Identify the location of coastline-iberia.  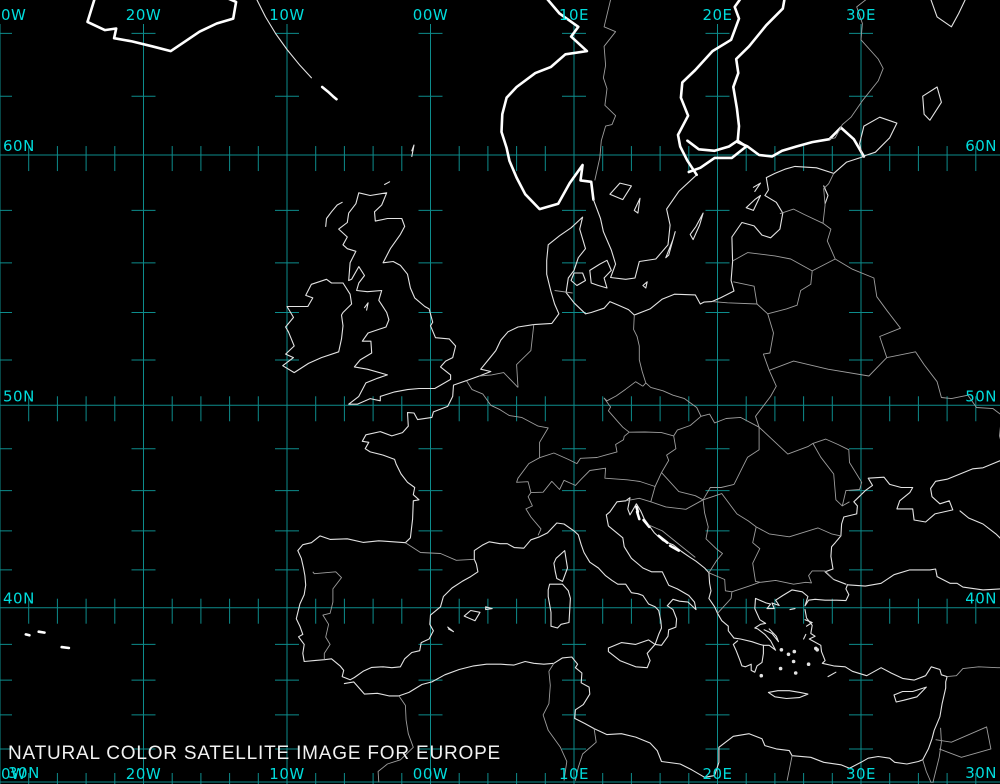
(387, 608).